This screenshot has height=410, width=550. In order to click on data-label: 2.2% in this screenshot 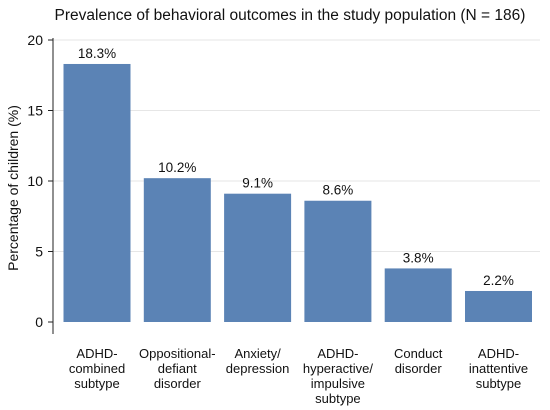, I will do `click(498, 280)`.